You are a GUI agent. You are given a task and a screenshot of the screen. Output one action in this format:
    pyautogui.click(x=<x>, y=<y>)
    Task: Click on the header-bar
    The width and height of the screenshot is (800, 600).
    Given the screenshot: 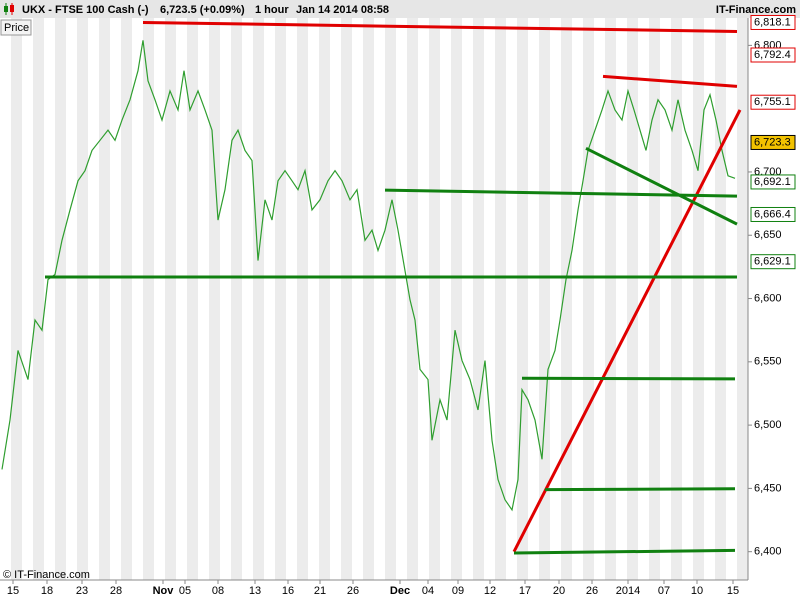 What is the action you would take?
    pyautogui.click(x=400, y=9)
    